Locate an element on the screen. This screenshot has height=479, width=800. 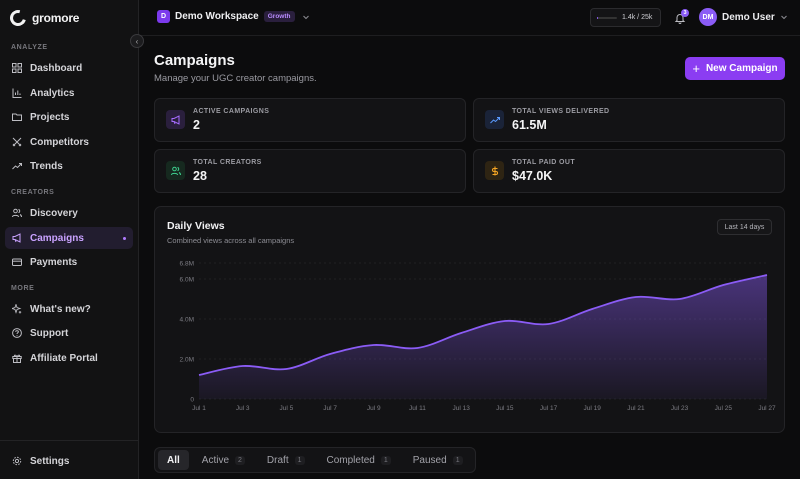
stat-card-total-views: TOTAL VIEWS DELIVERED 61.5M is located at coordinates (629, 120).